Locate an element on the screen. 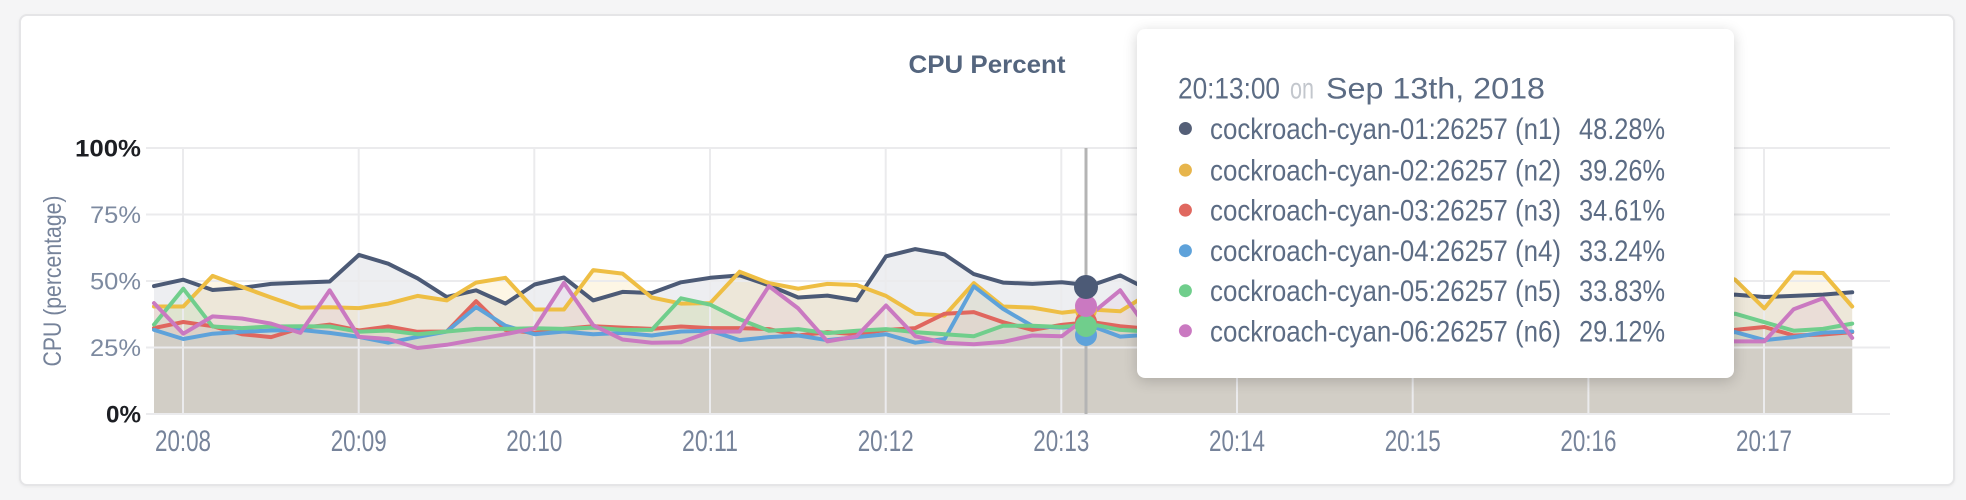  svg-text: 20:10 is located at coordinates (534, 441).